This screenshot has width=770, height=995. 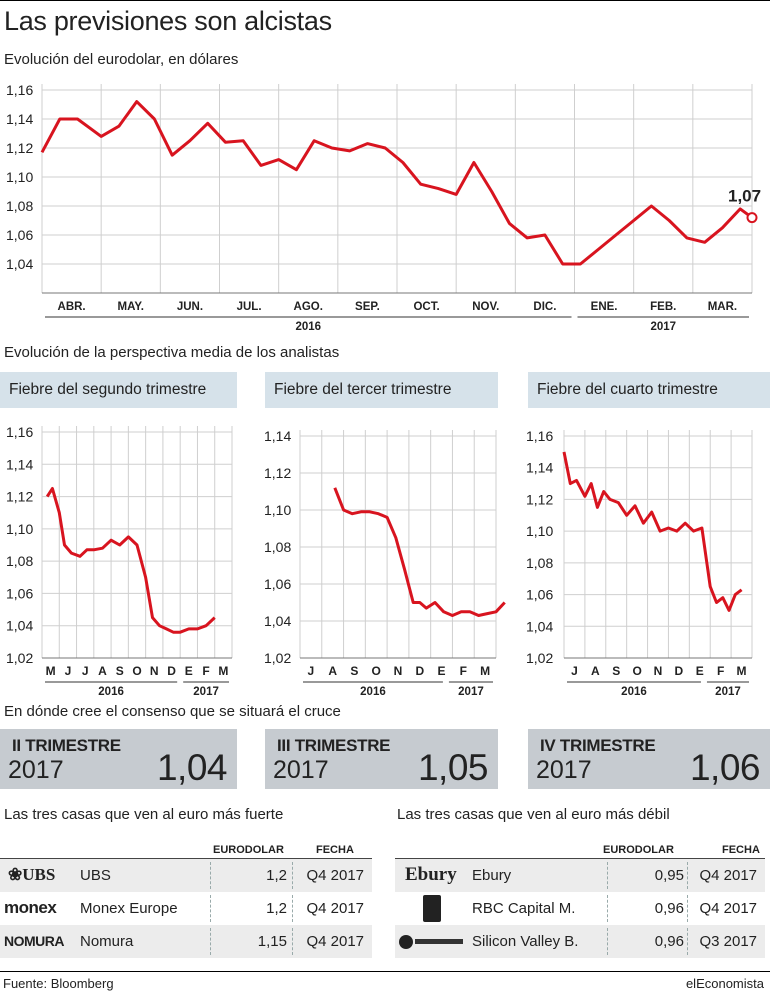 I want to click on panel-header-q3: Fiebre del tercer trimestre, so click(x=381, y=390).